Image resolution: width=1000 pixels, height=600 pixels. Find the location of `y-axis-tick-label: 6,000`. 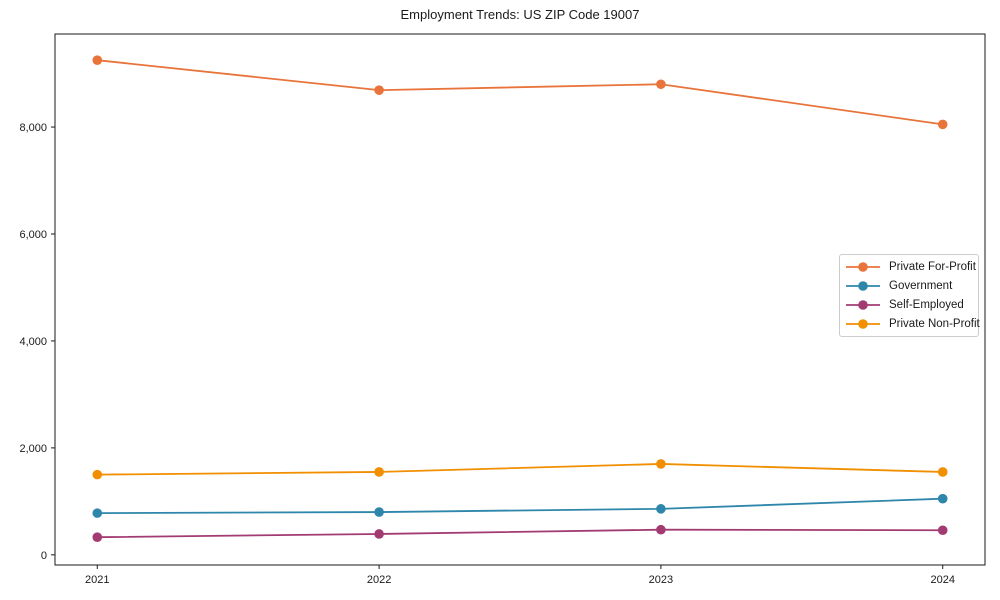

y-axis-tick-label: 6,000 is located at coordinates (33, 235).